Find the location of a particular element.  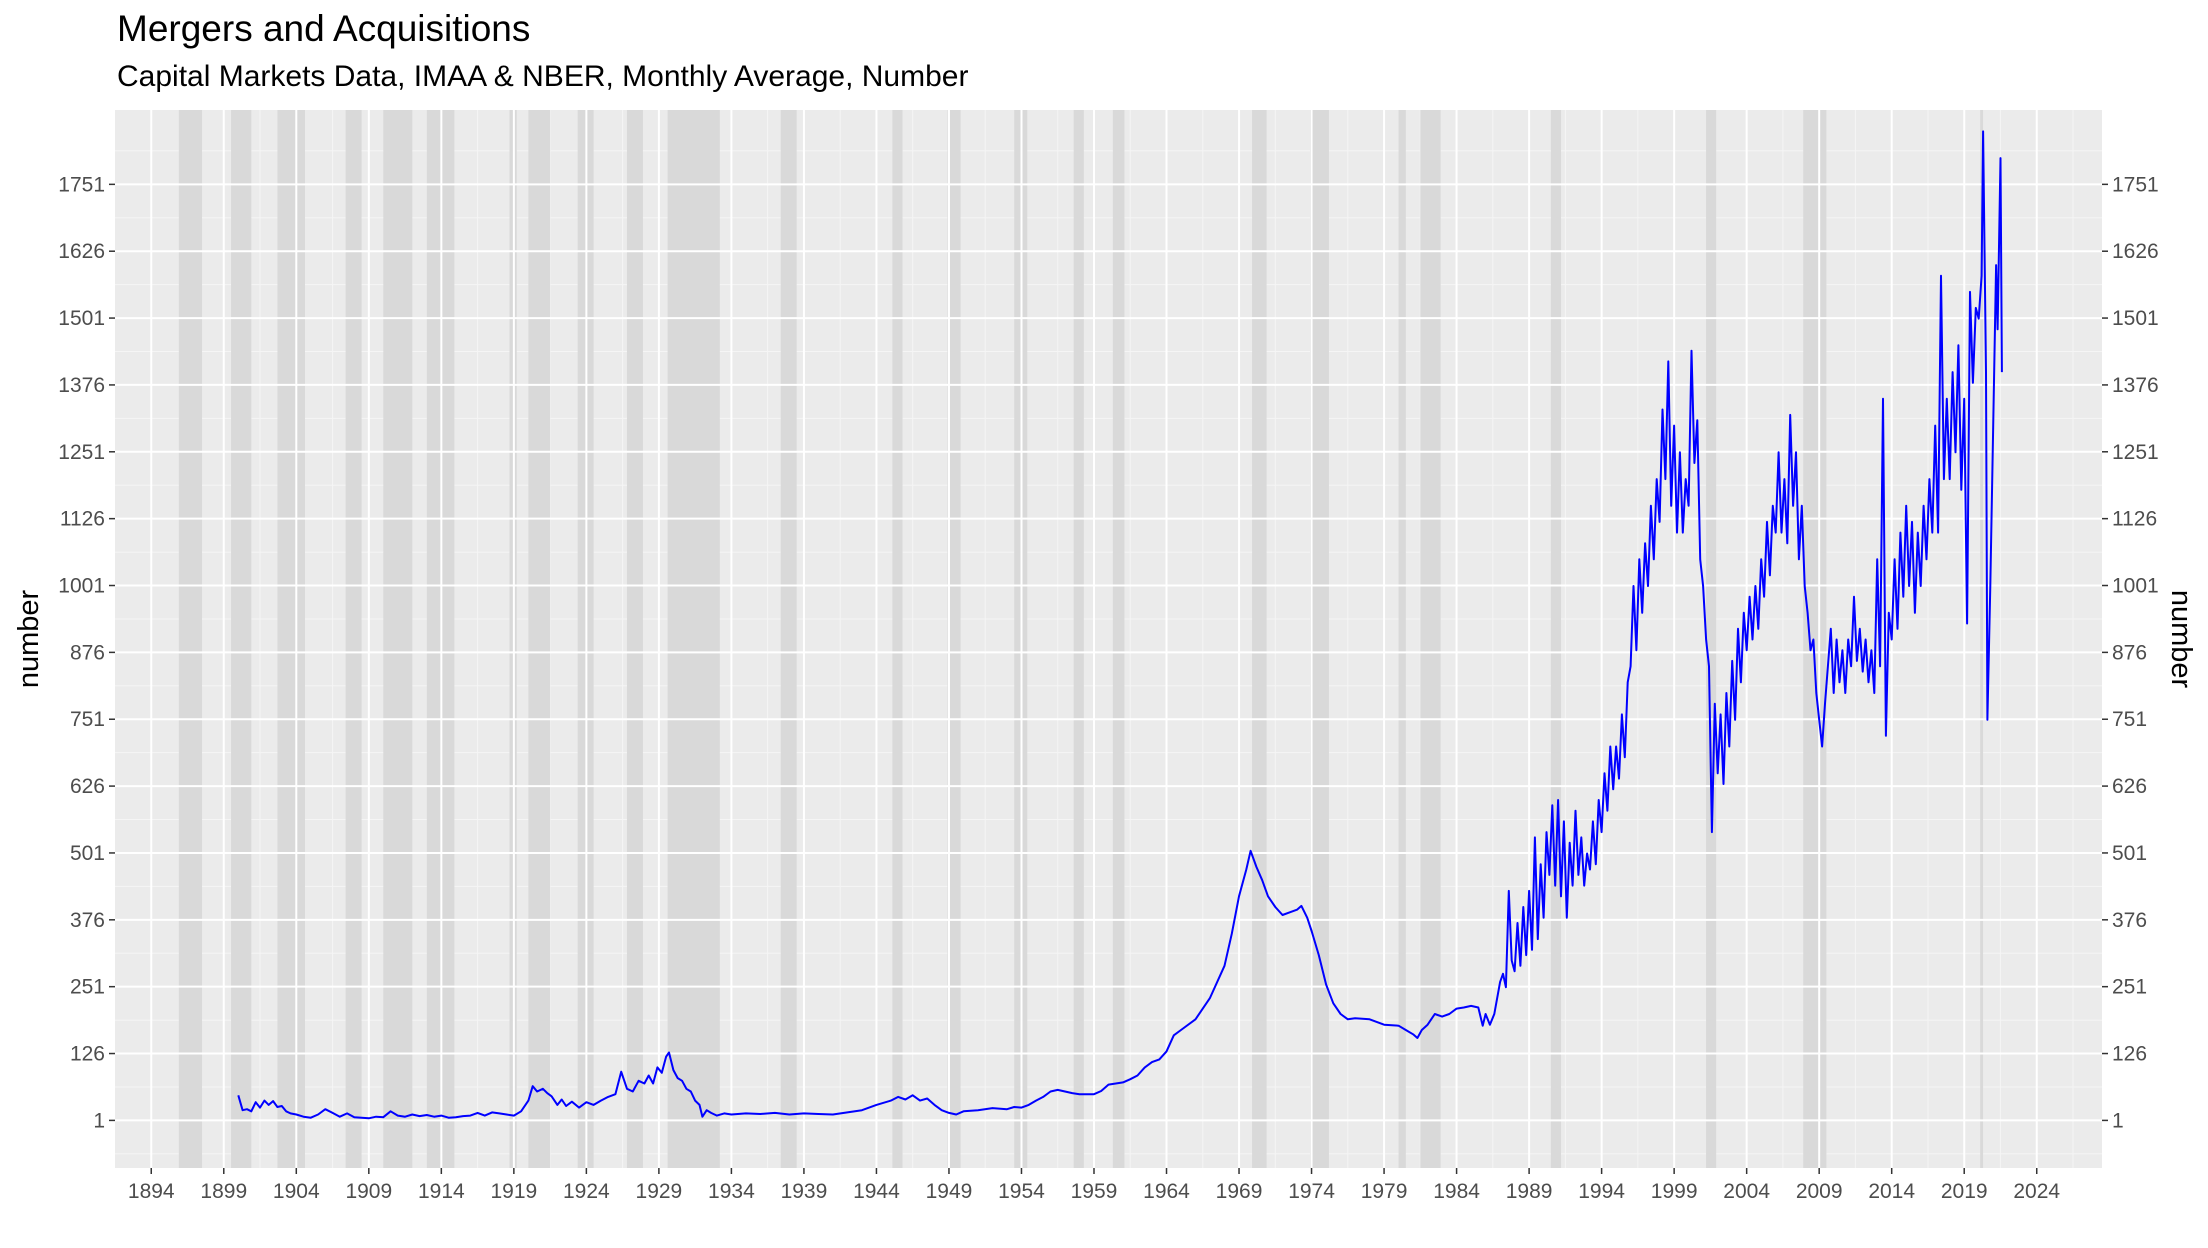

x-tick-label: 1994 is located at coordinates (1601, 1191).